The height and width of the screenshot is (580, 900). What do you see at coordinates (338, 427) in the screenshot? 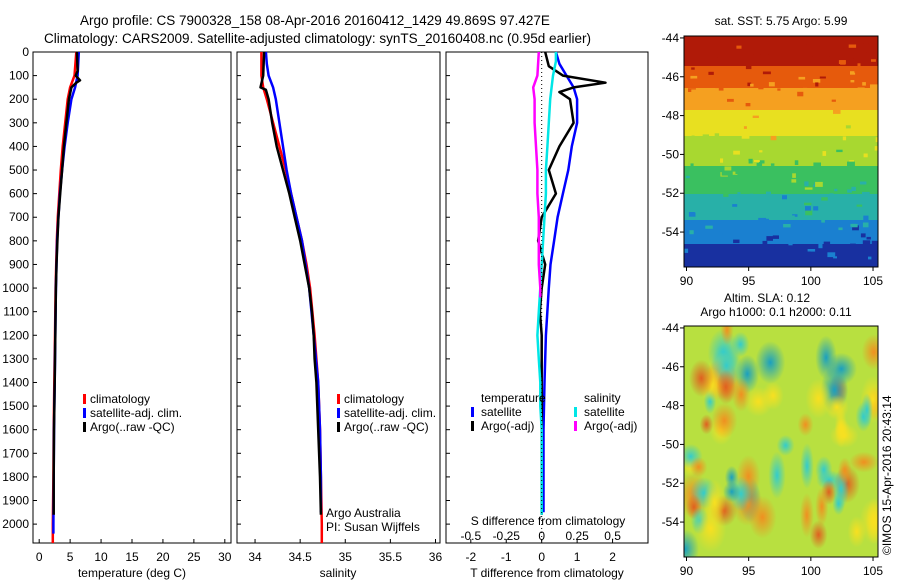
I see `legend-swatch-argo` at bounding box center [338, 427].